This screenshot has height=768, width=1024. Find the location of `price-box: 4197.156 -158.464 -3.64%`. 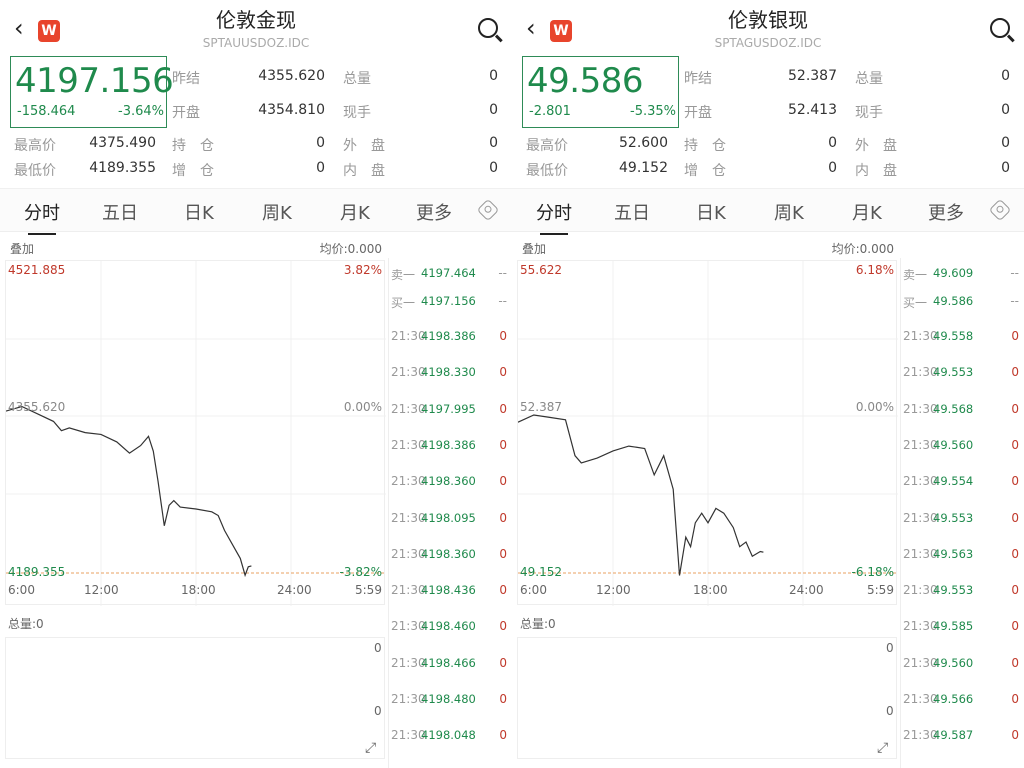

price-box: 4197.156 -158.464 -3.64% is located at coordinates (92, 92).